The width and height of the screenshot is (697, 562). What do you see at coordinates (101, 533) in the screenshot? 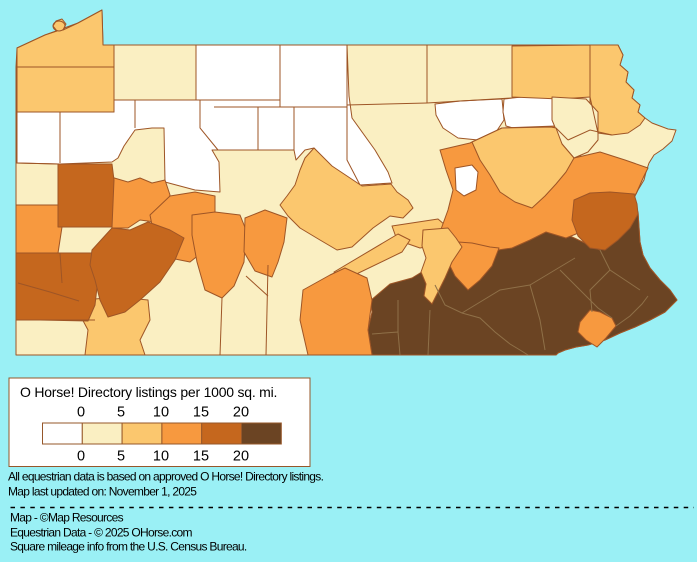
I see `svg-text:Equestrian Data - © 2025 OHors: Equestrian Data - © 2025 OHorse.com` at bounding box center [101, 533].